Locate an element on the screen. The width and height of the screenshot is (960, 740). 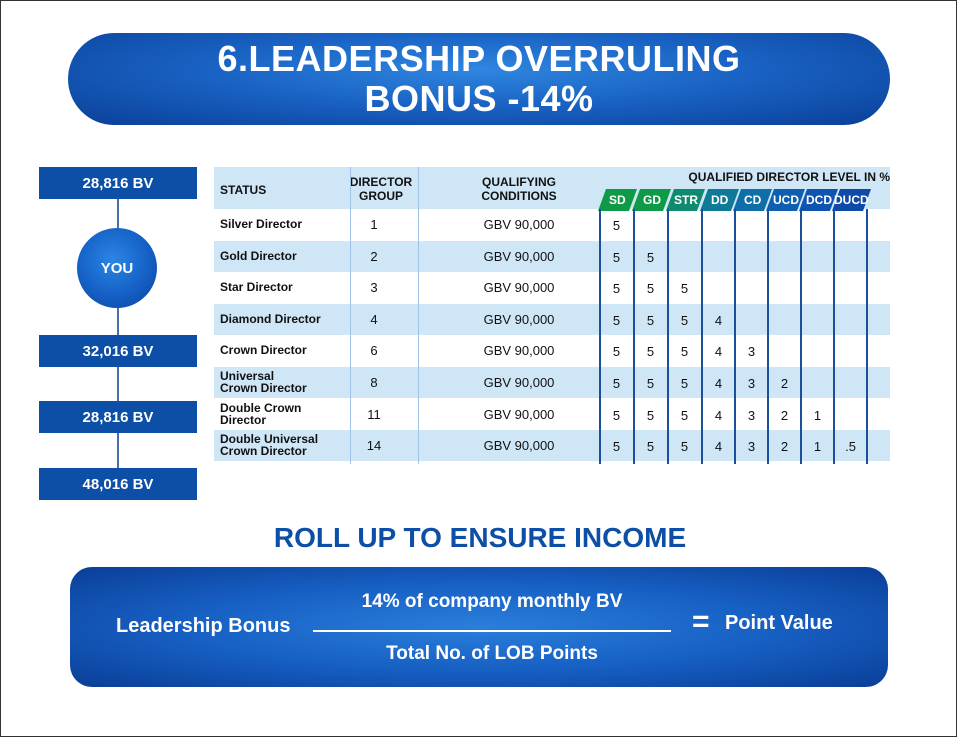
status-line-2: Crown Director is located at coordinates (263, 451).